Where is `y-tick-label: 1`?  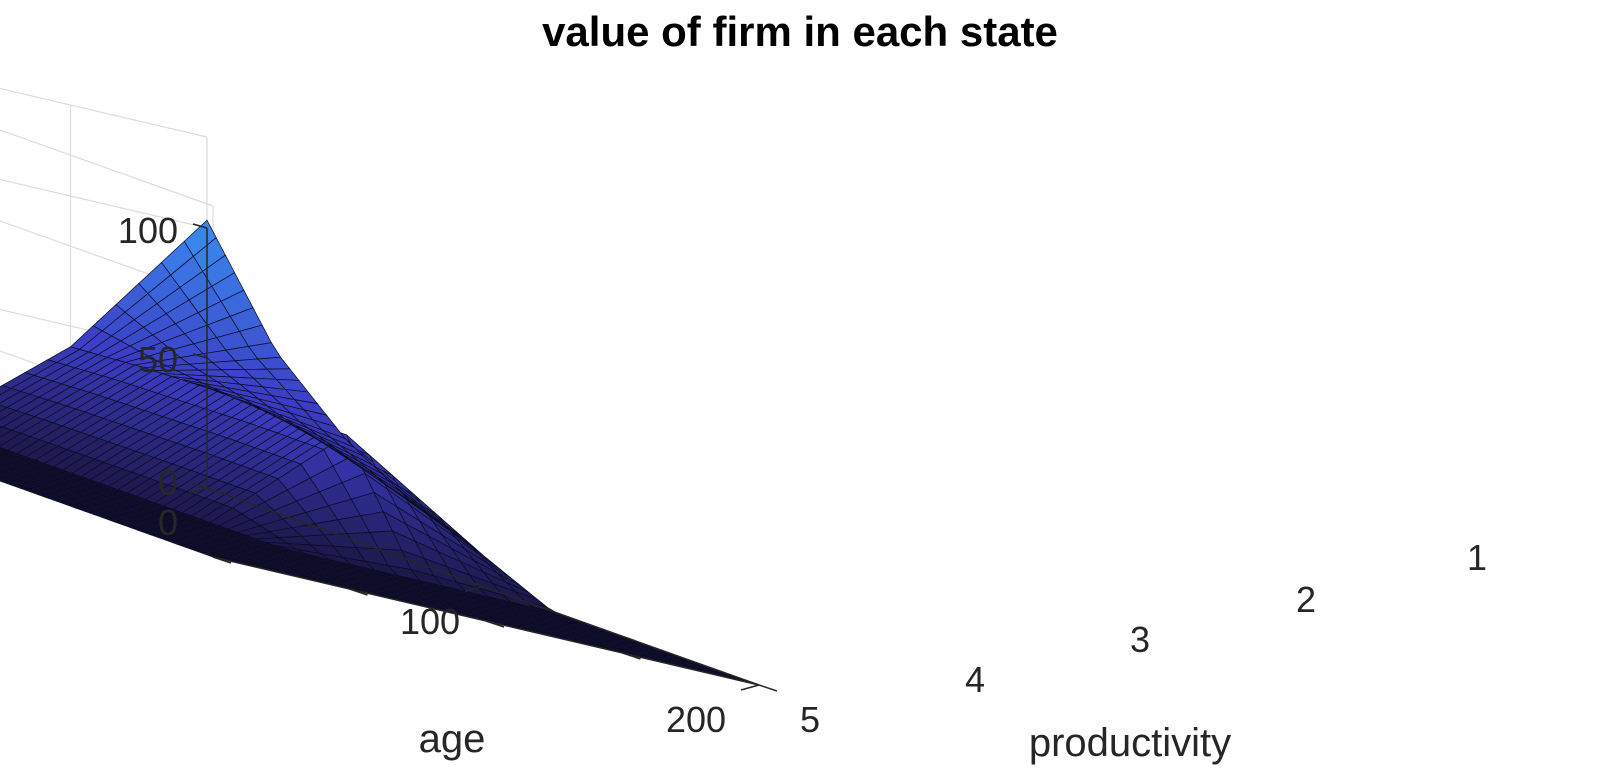 y-tick-label: 1 is located at coordinates (1477, 557).